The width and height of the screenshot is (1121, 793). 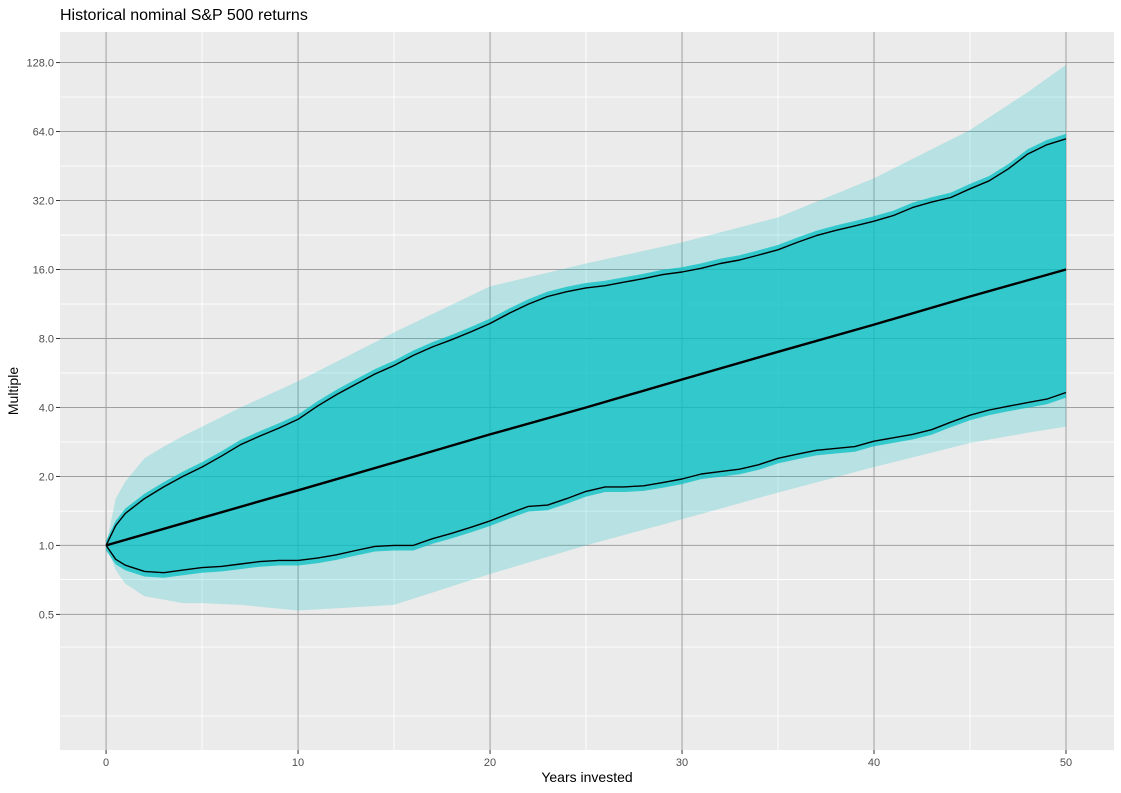 What do you see at coordinates (46, 546) in the screenshot?
I see `y-tick-label: 1.0` at bounding box center [46, 546].